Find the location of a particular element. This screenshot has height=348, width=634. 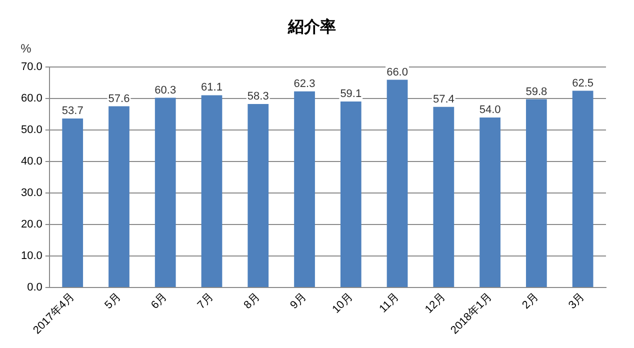

x-tick-label: 10月 is located at coordinates (343, 303).